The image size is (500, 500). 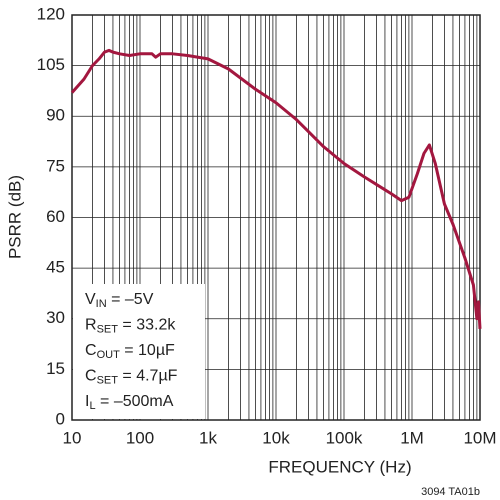 I want to click on annotation-sub: L, so click(x=92, y=406).